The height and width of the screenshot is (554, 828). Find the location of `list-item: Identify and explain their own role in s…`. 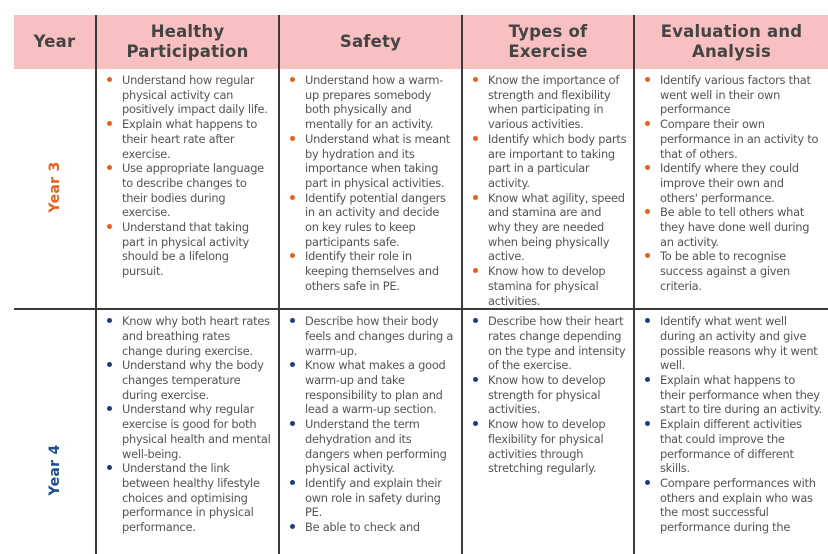

list-item: Identify and explain their own role in s… is located at coordinates (372, 498).